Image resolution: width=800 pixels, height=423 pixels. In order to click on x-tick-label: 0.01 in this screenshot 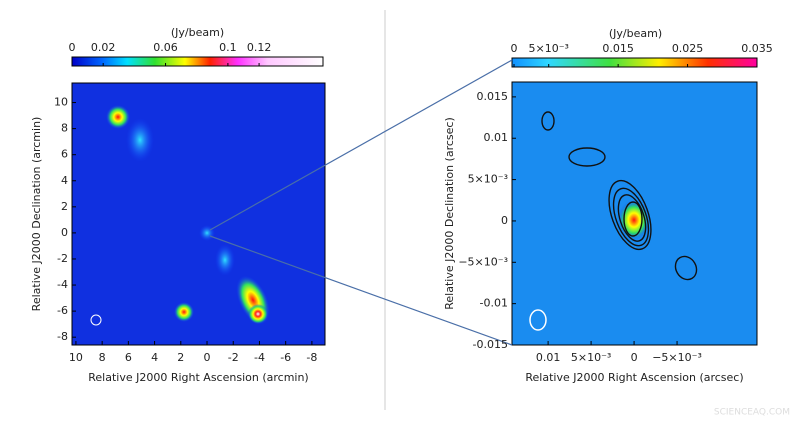, I will do `click(548, 357)`.